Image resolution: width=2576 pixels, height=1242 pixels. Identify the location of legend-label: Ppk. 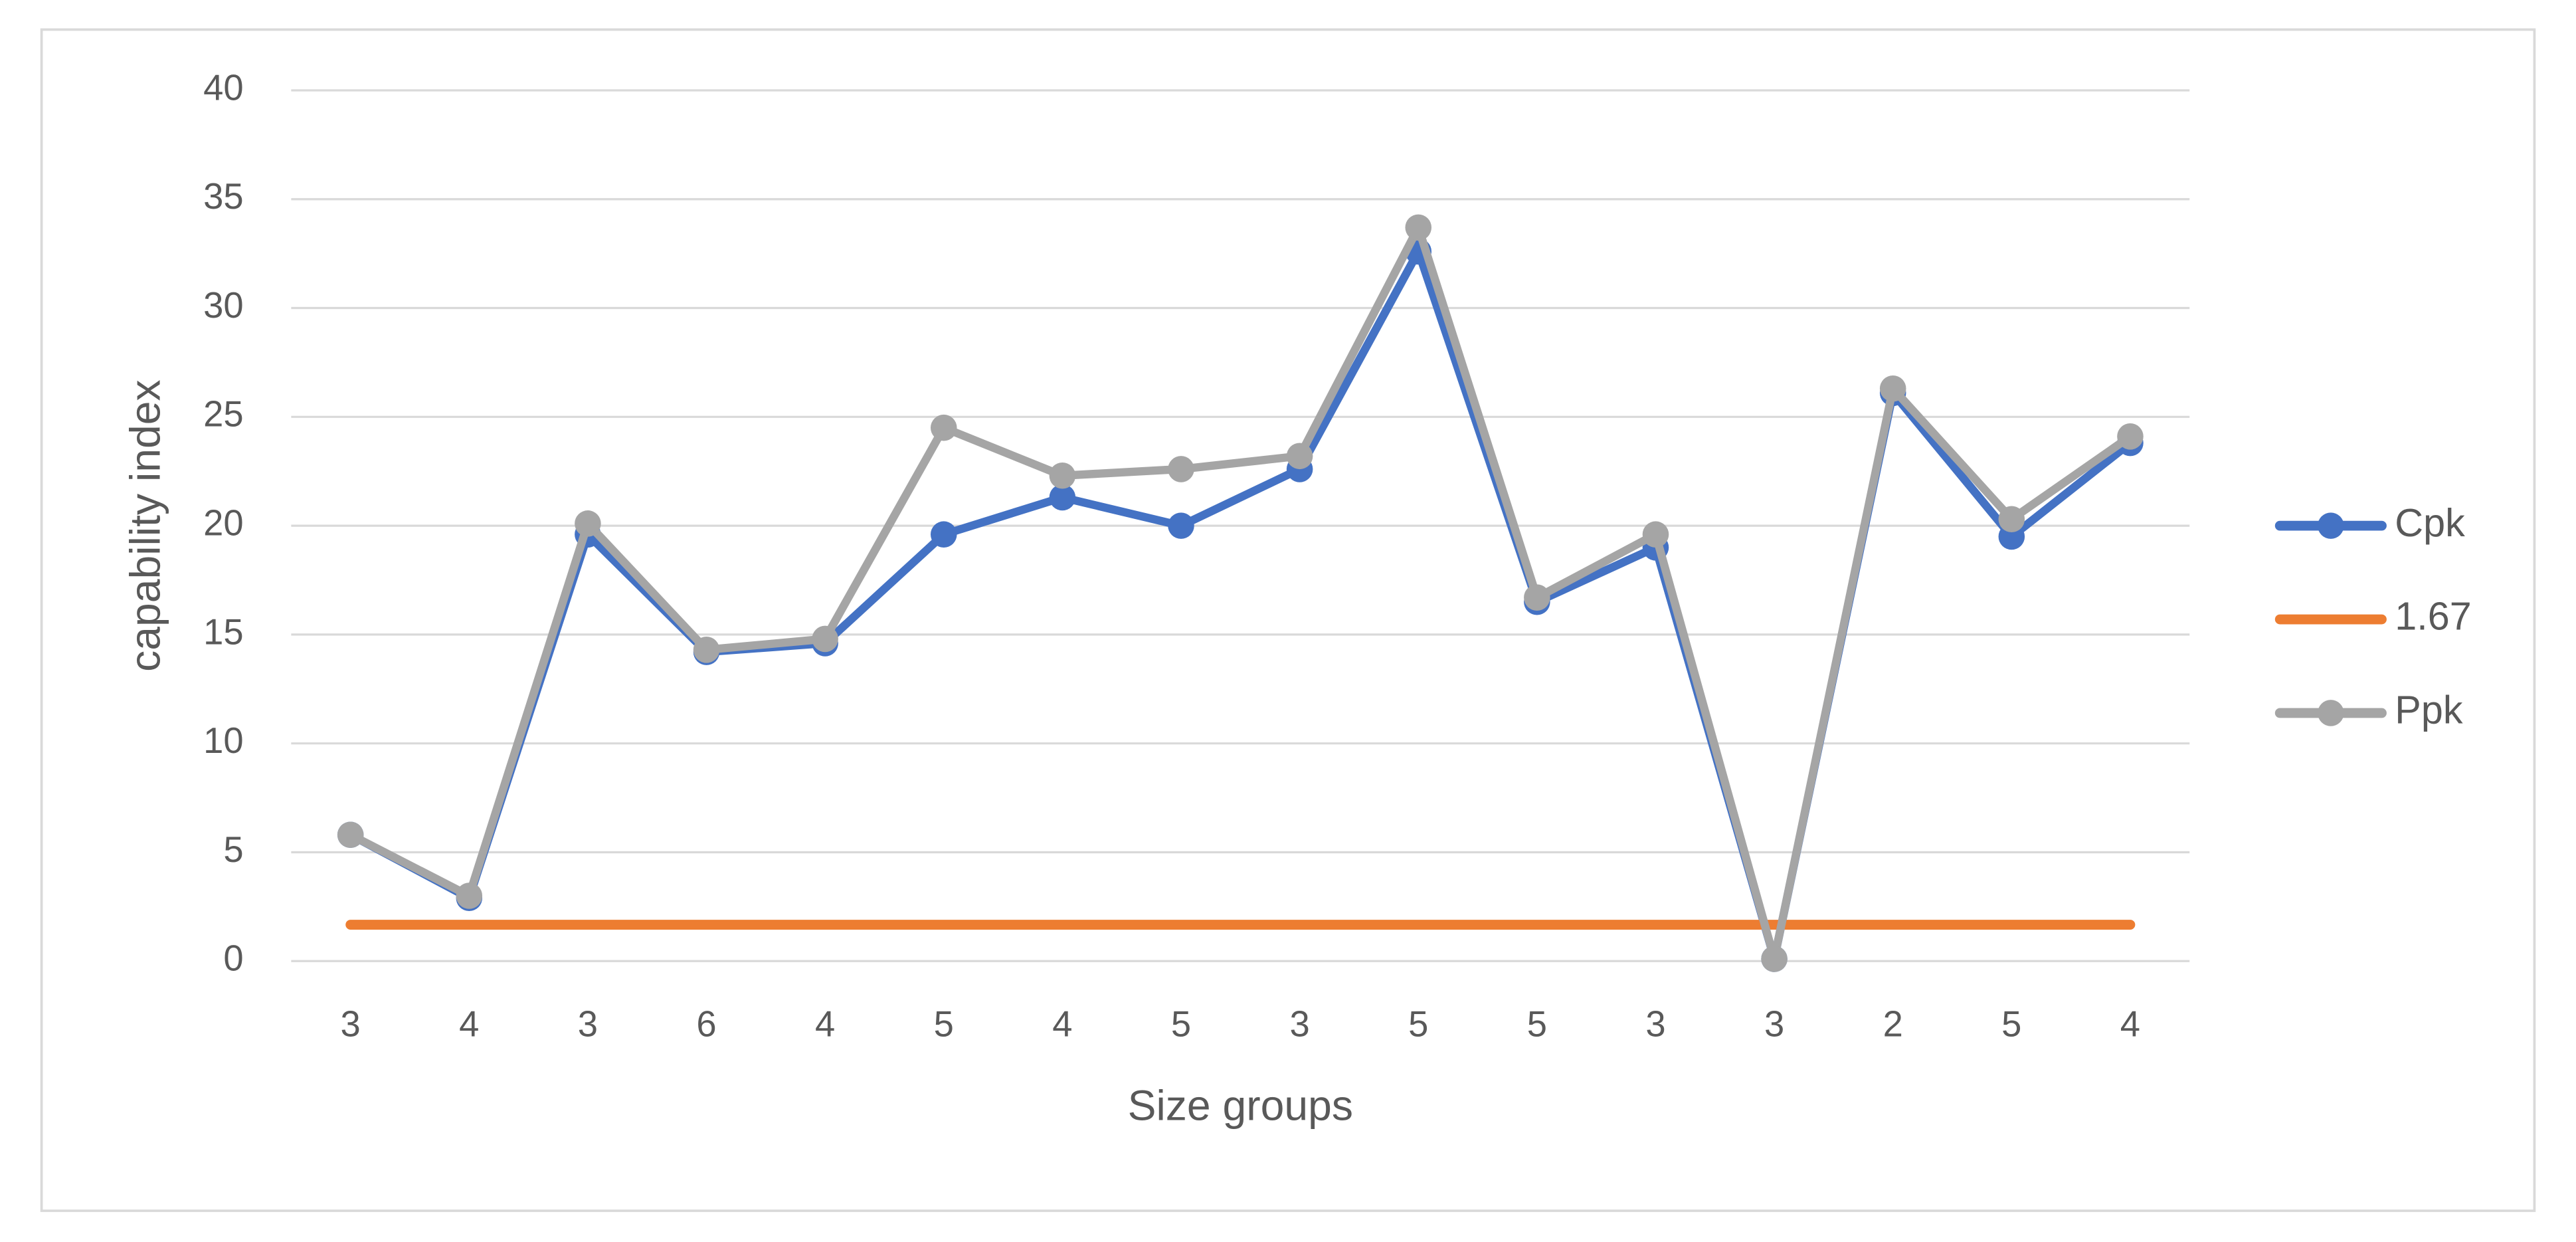
(2429, 710).